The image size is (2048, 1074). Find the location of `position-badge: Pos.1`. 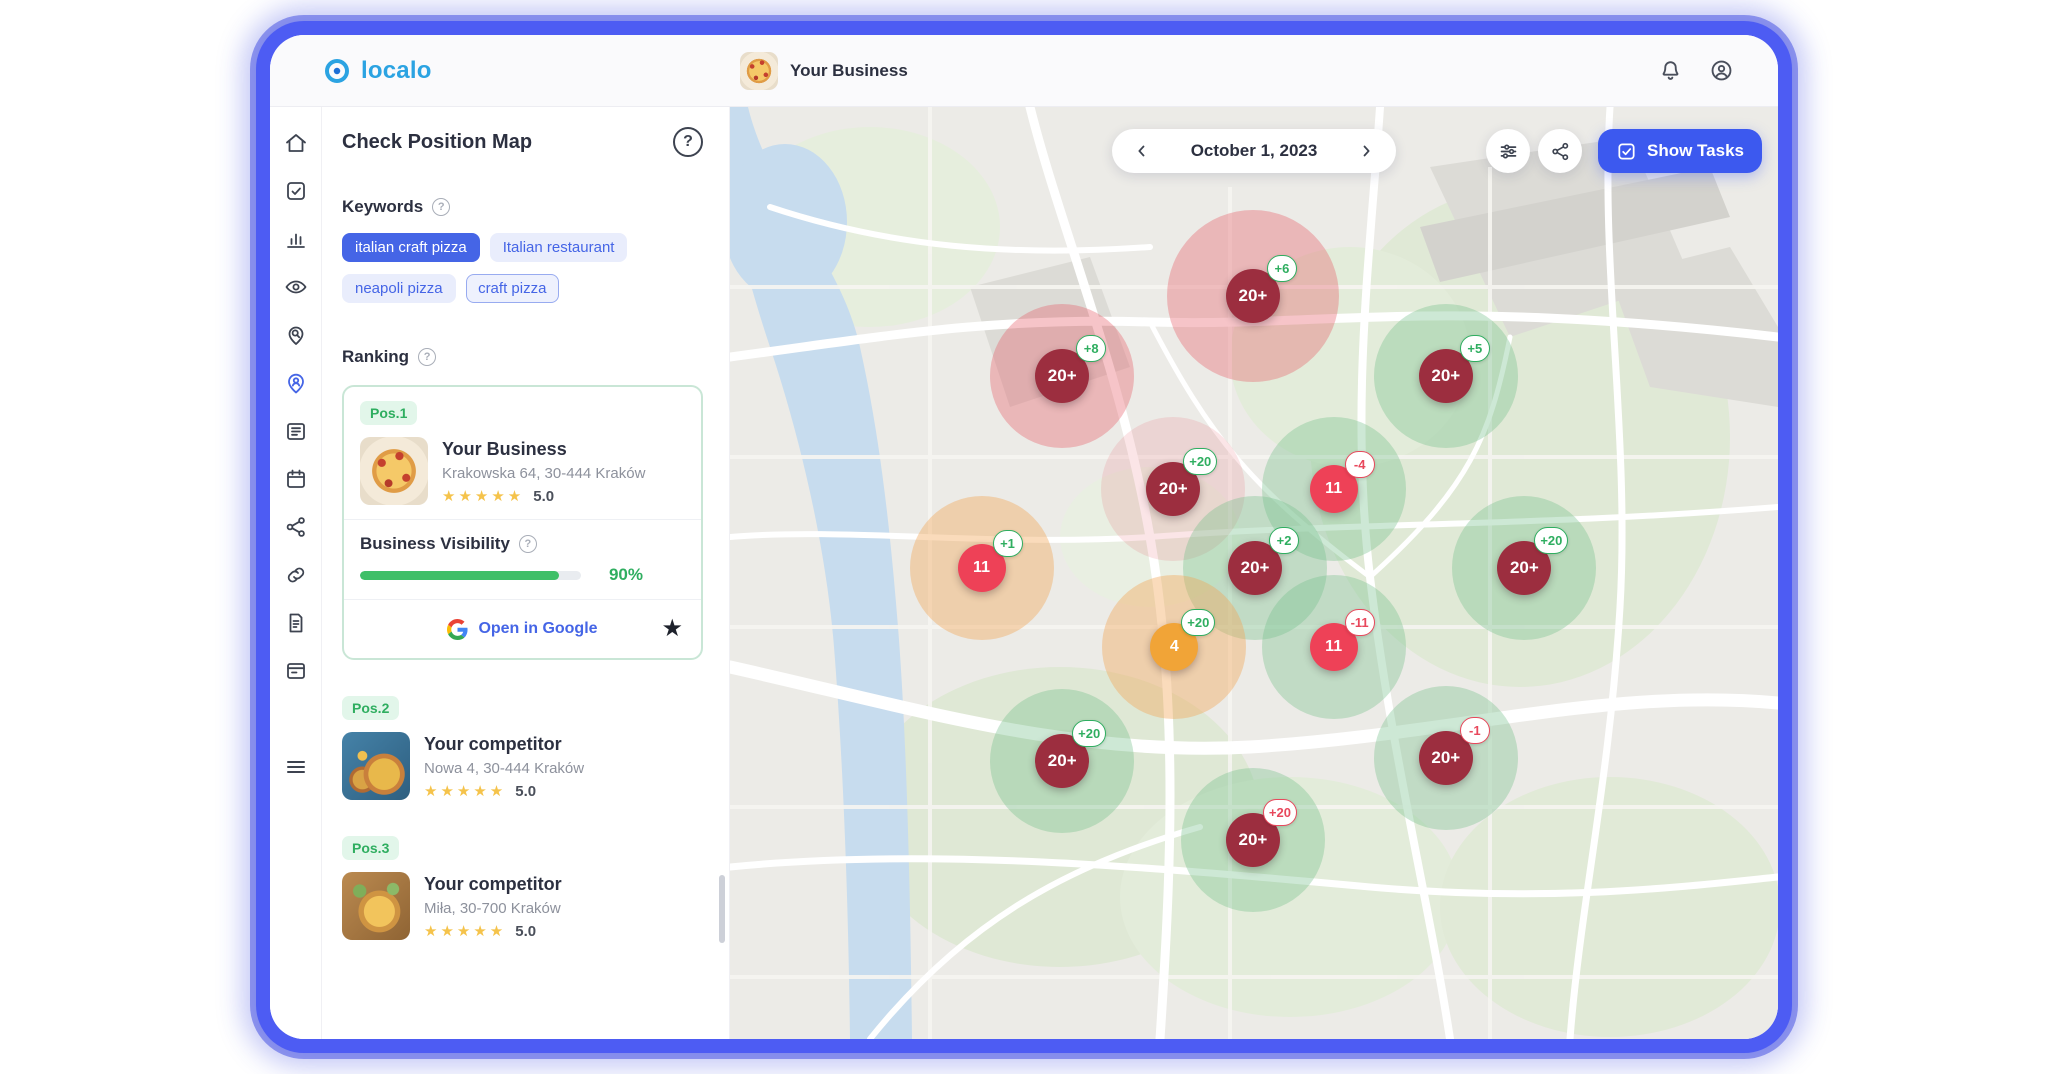

position-badge: Pos.1 is located at coordinates (389, 413).